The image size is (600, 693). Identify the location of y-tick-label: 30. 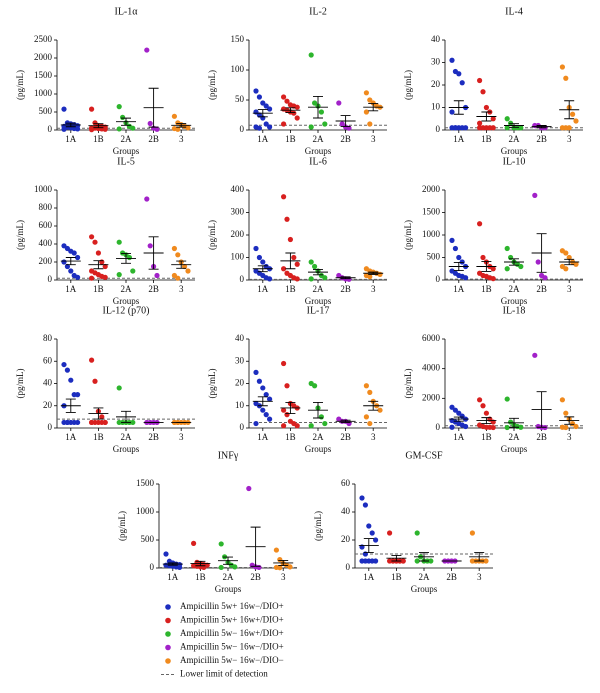
(240, 360).